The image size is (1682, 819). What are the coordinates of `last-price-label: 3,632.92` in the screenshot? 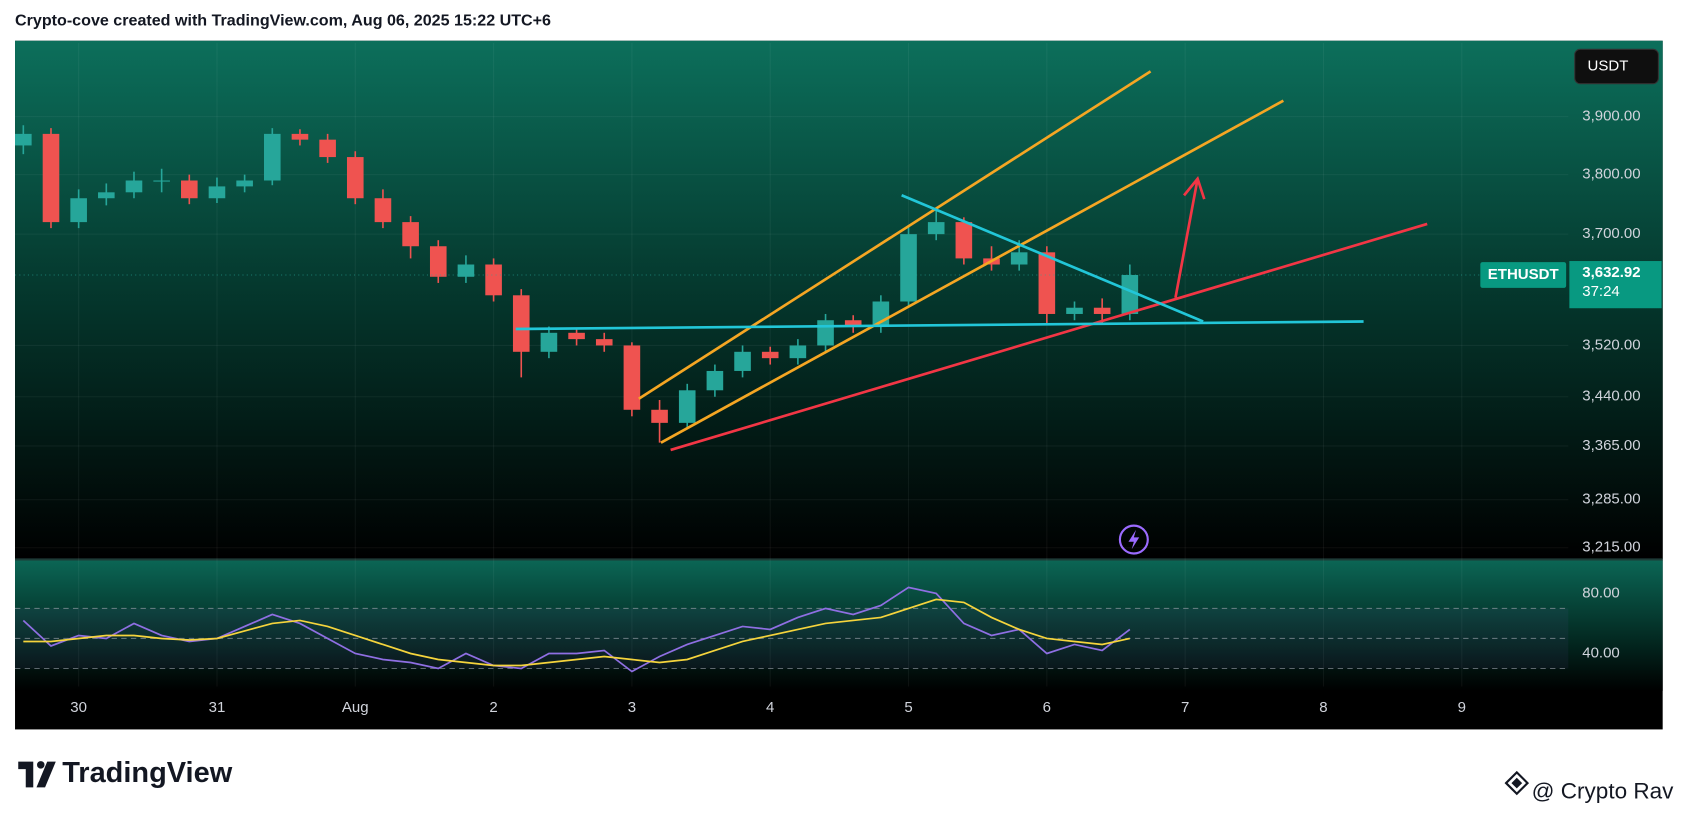 It's located at (1611, 272).